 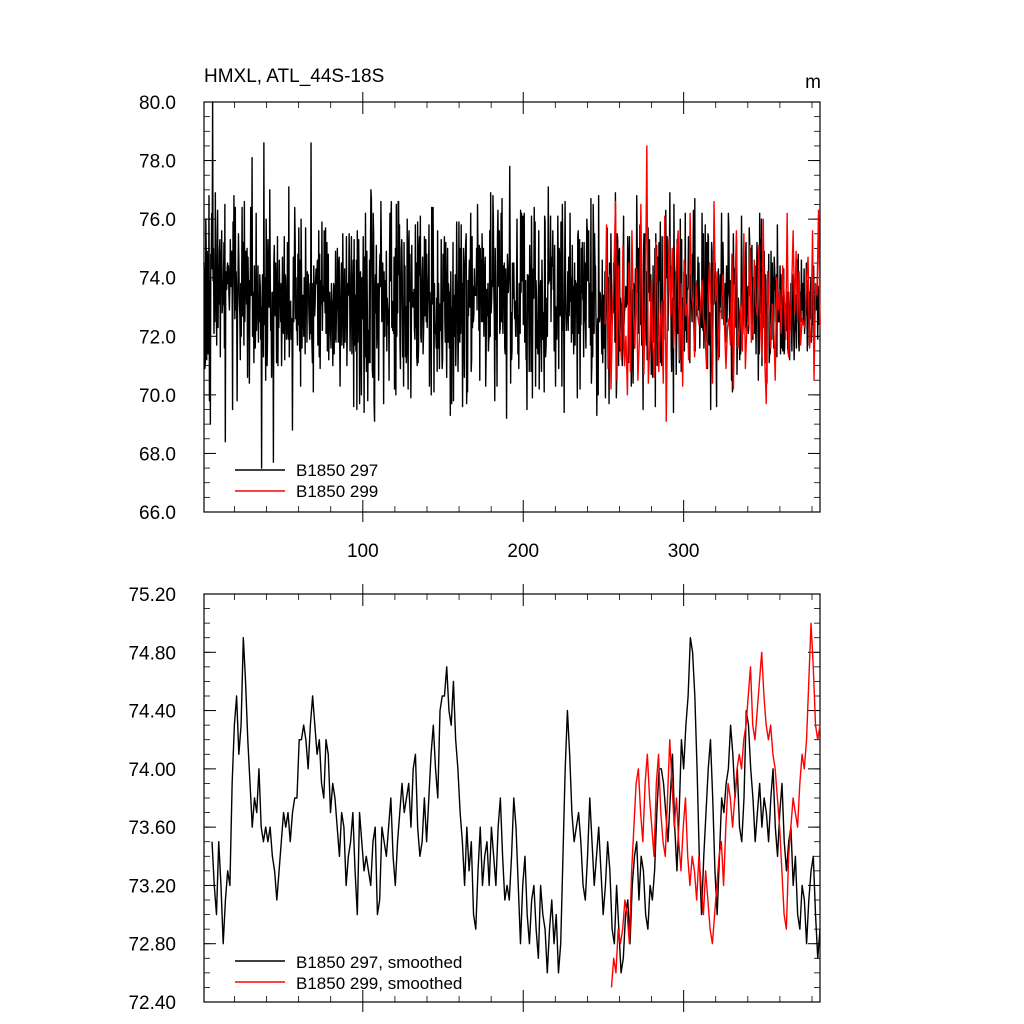 What do you see at coordinates (813, 82) in the screenshot?
I see `top-chart-units: m` at bounding box center [813, 82].